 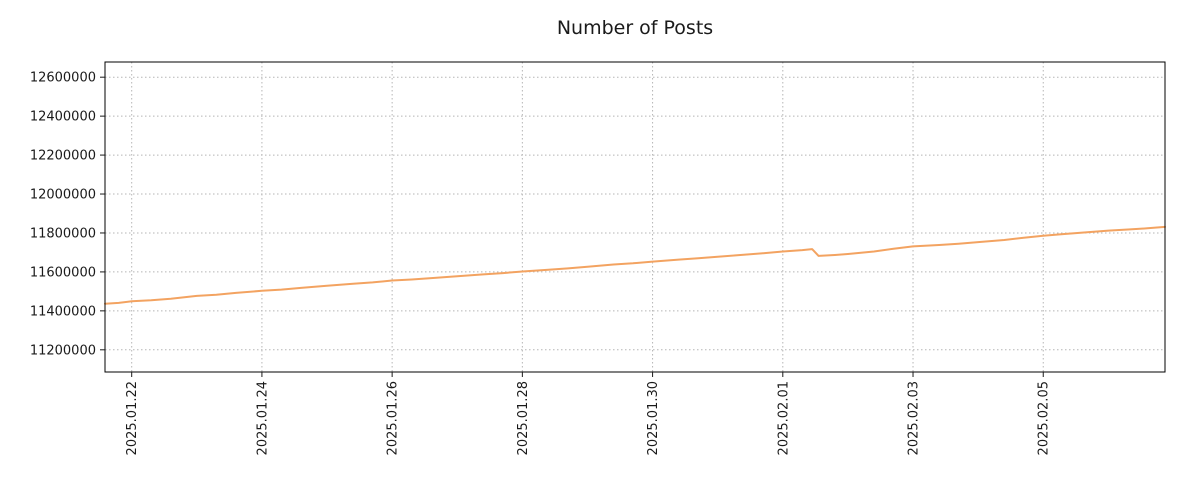 I want to click on chart-title: Number of Posts, so click(x=635, y=28).